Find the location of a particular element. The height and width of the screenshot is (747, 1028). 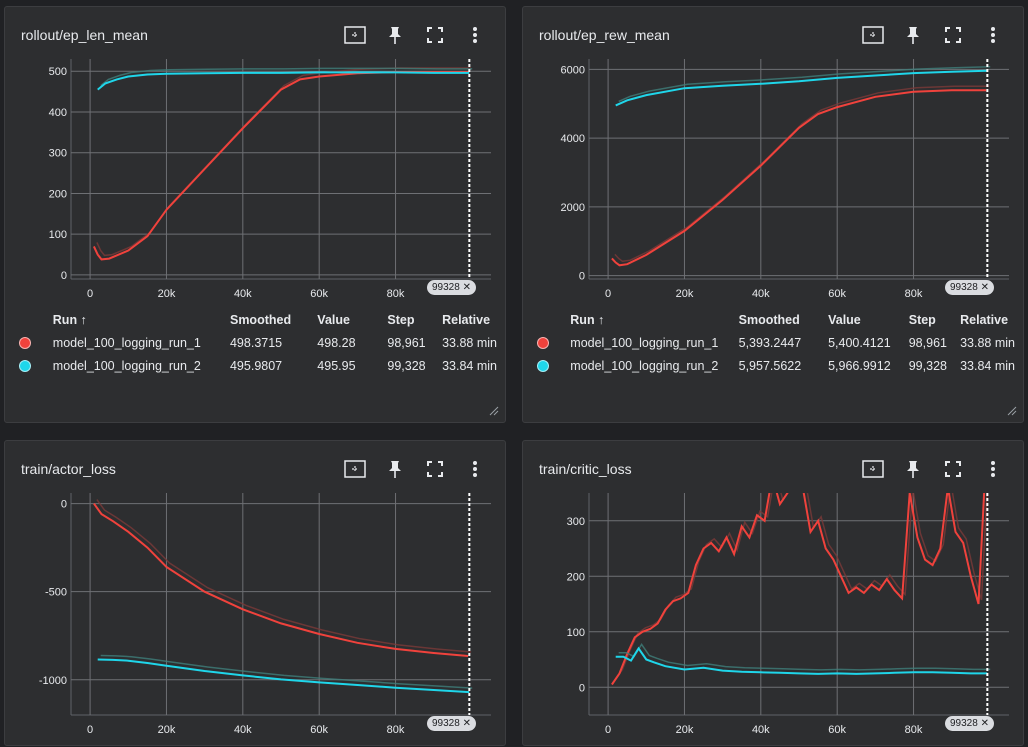

legend-run-name: model_100_logging_run_2 is located at coordinates (126, 365).